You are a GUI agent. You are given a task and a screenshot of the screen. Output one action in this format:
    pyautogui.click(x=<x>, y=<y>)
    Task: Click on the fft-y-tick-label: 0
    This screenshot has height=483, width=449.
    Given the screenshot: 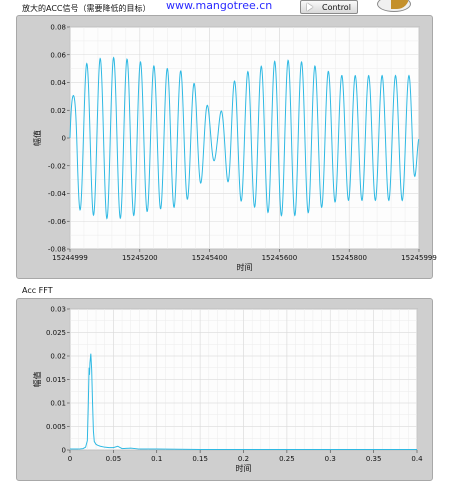 What is the action you would take?
    pyautogui.click(x=64, y=451)
    